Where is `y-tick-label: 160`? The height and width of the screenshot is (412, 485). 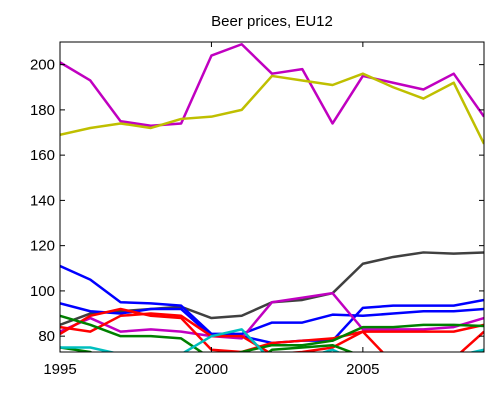
y-tick-label: 160 is located at coordinates (42, 155).